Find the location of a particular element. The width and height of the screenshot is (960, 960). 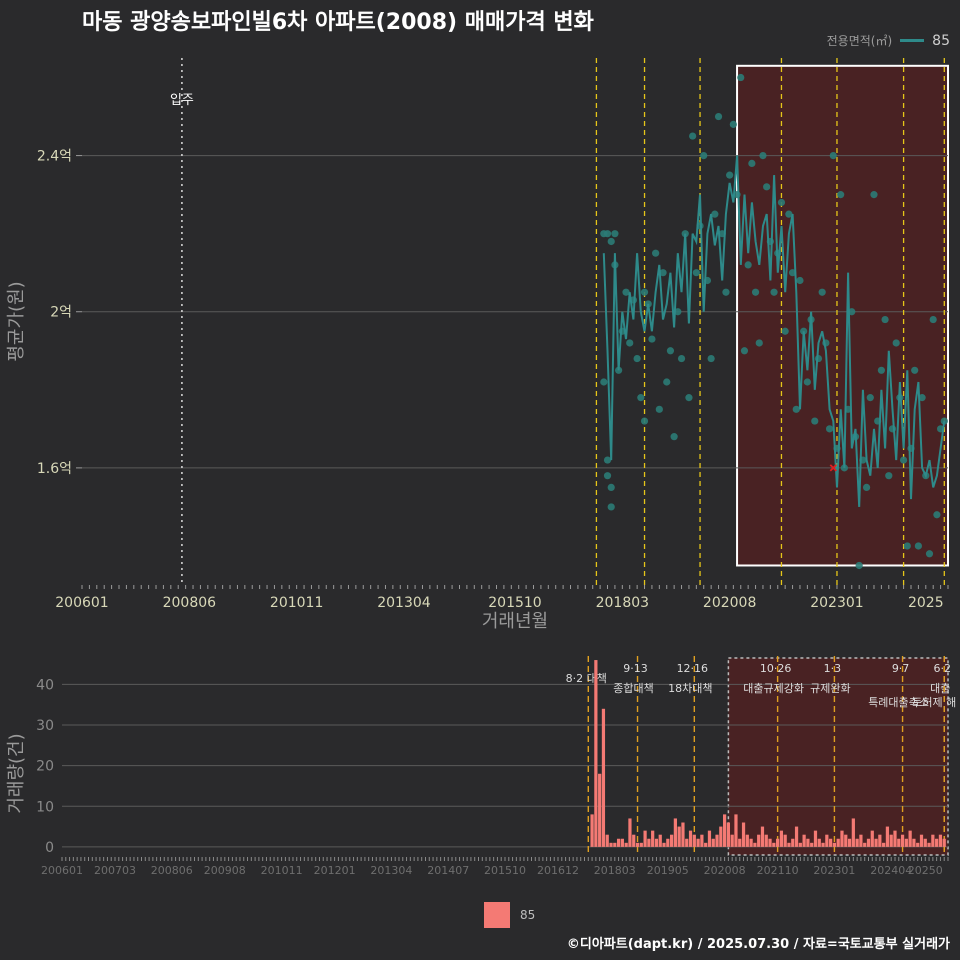

x-tick-label-volume: 201201 is located at coordinates (335, 870).